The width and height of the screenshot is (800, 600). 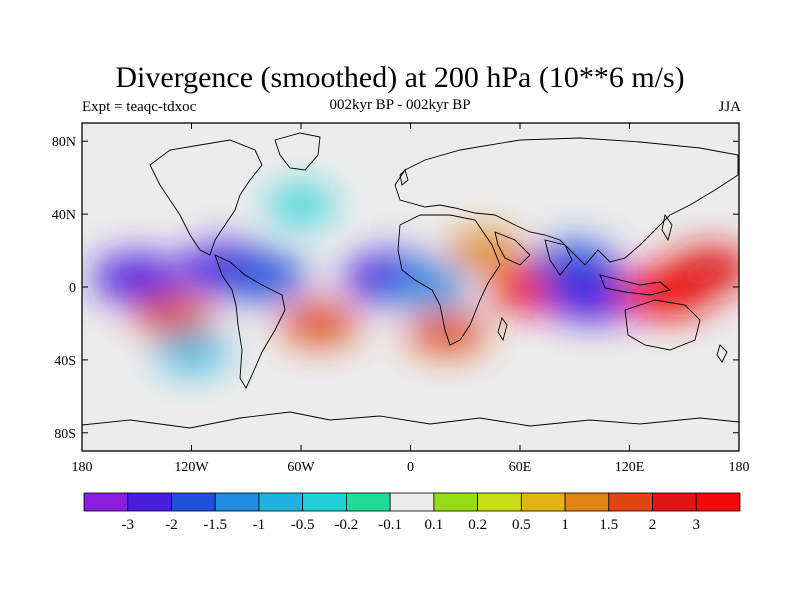 I want to click on colorbar-label: -0.1, so click(x=390, y=525).